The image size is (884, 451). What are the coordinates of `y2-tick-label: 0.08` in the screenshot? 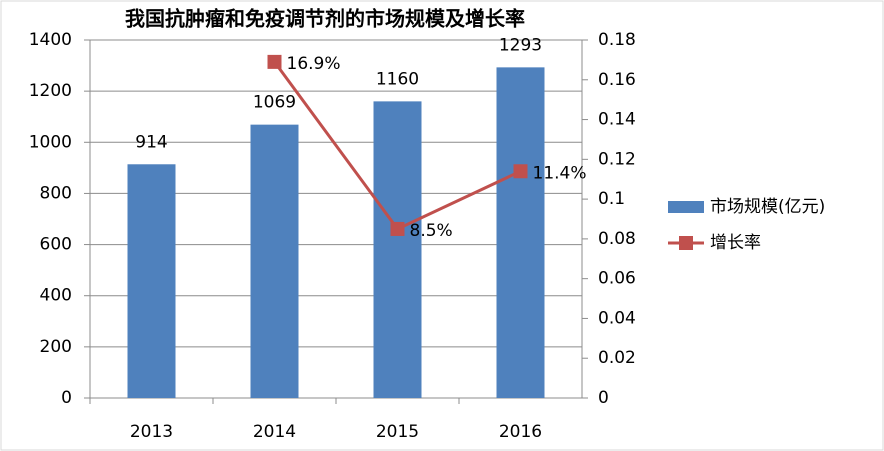 It's located at (617, 239).